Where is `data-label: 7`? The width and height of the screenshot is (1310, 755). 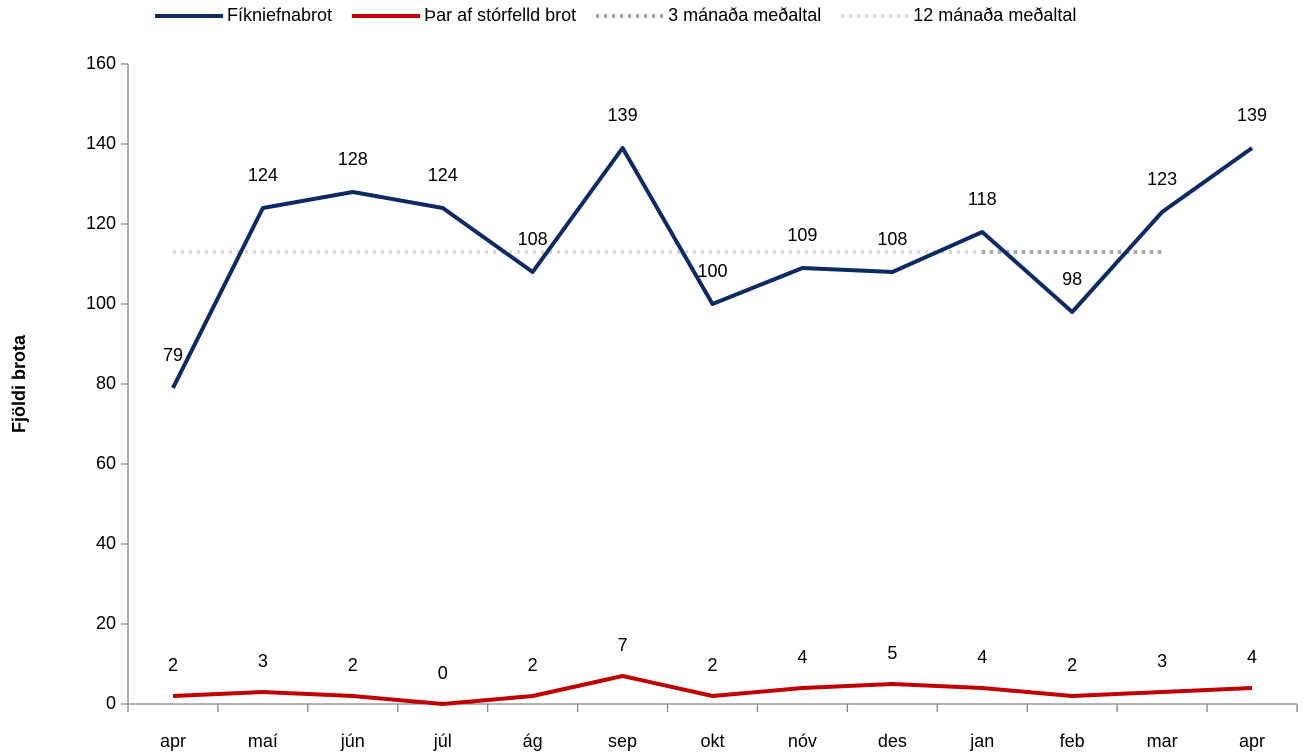
data-label: 7 is located at coordinates (623, 645).